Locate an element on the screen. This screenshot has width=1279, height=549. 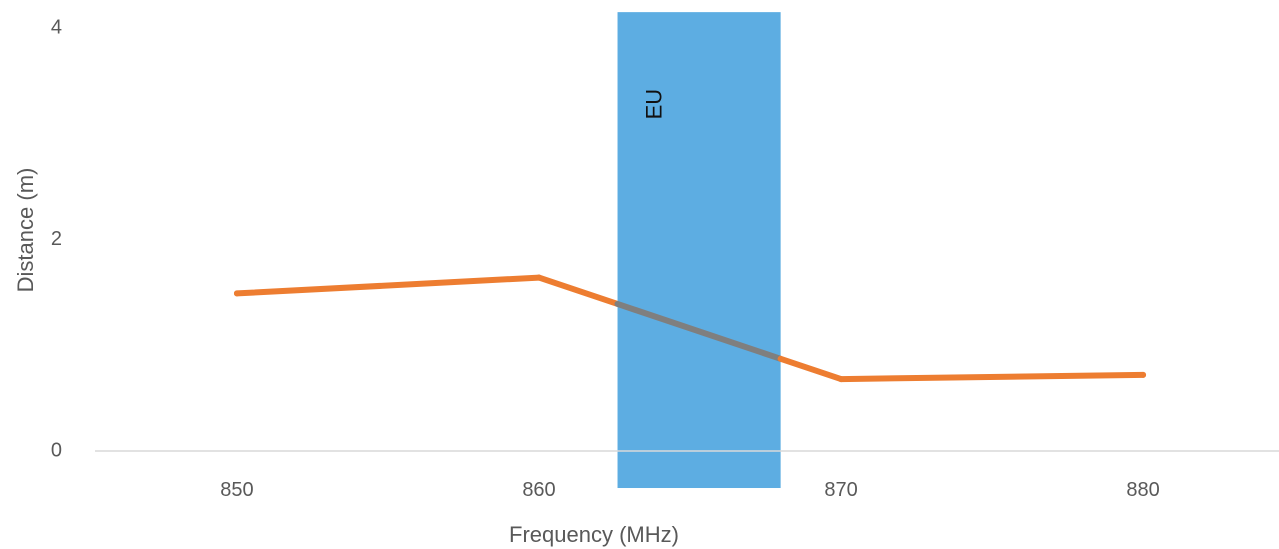
y-axis-title: Distance (m) is located at coordinates (25, 230).